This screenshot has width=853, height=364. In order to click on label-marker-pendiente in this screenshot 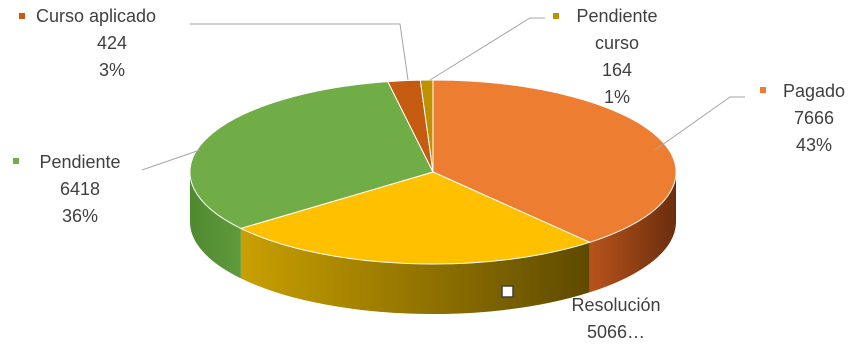, I will do `click(16, 161)`.